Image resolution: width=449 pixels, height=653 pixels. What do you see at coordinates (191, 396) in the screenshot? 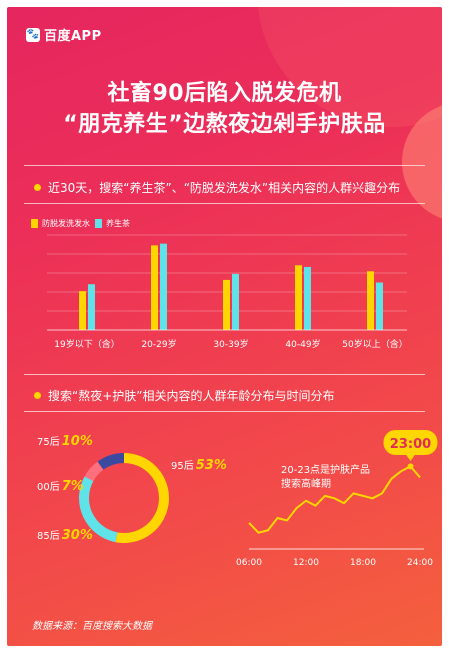
I see `section2-title-text: 搜索“熬夜+护肤”相关内容的人群年龄分布与时间分布` at bounding box center [191, 396].